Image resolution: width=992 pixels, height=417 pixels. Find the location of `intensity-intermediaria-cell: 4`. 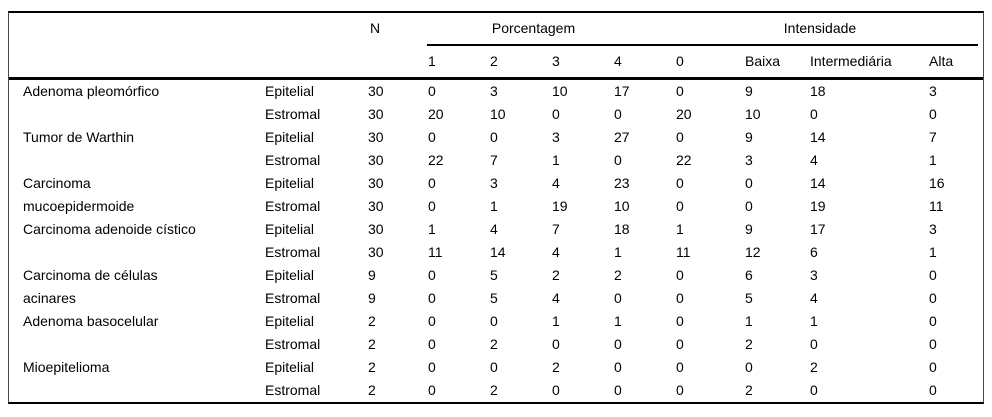

intensity-intermediaria-cell: 4 is located at coordinates (814, 298).